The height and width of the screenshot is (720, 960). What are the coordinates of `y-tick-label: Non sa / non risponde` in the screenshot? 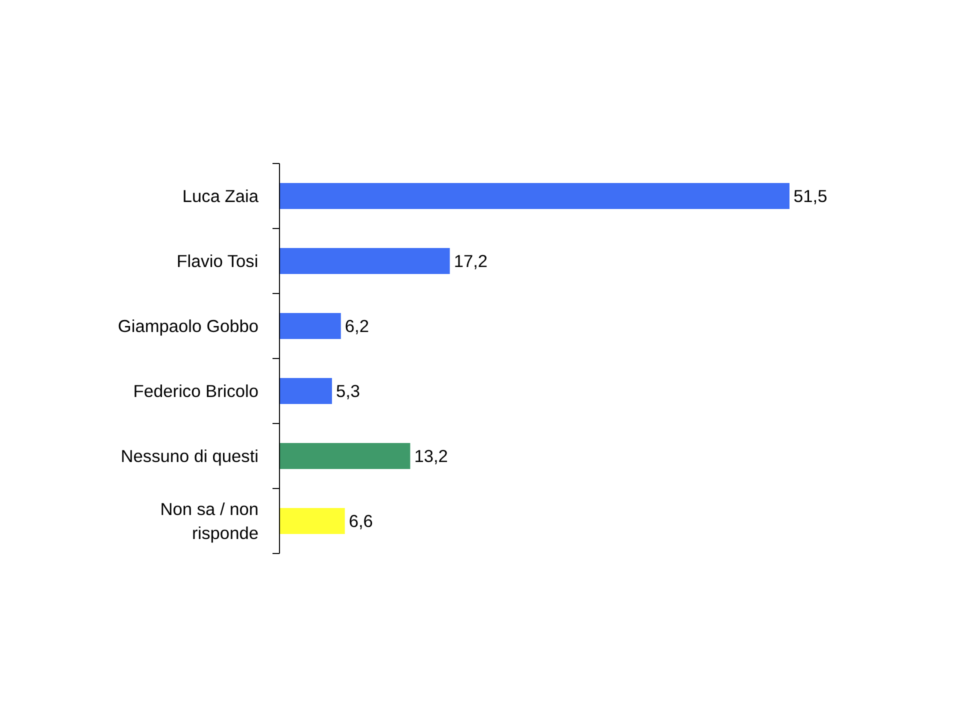 It's located at (209, 521).